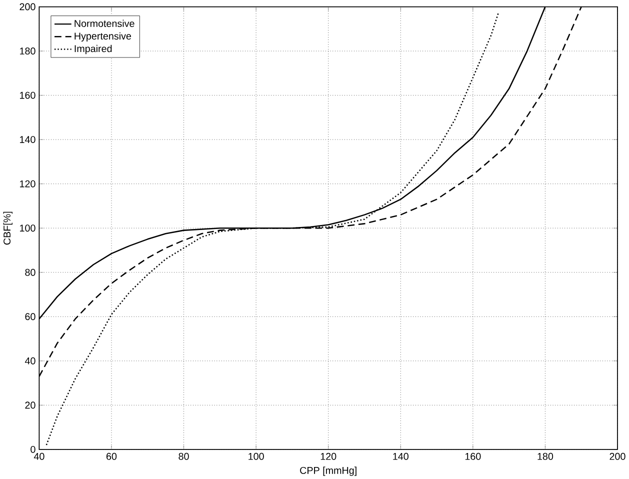 This screenshot has width=629, height=479. What do you see at coordinates (328, 471) in the screenshot?
I see `x-axis-title: CPP [mmHg]` at bounding box center [328, 471].